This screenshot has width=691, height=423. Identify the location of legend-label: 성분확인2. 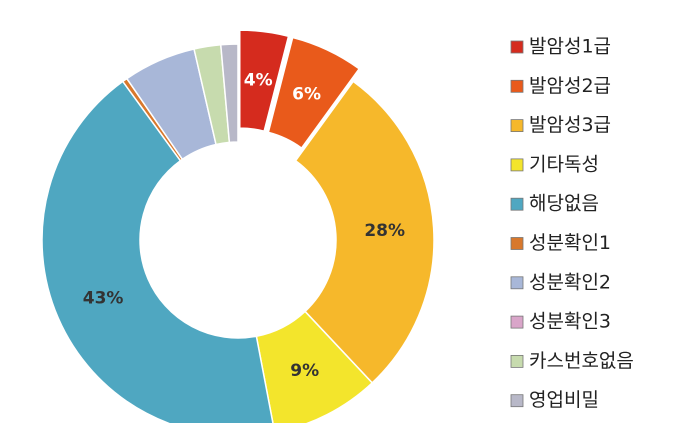
(570, 282).